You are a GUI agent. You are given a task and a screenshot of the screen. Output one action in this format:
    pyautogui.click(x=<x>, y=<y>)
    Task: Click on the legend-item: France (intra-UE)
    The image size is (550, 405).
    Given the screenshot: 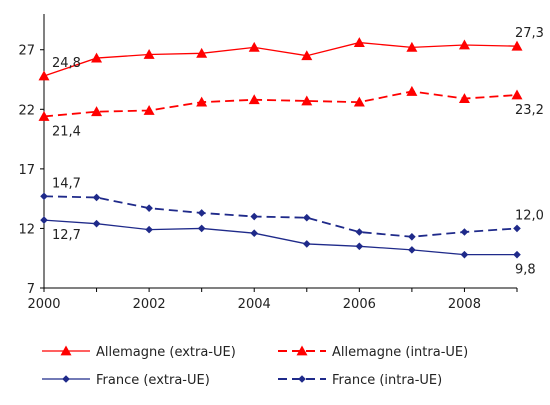 What is the action you would take?
    pyautogui.click(x=360, y=380)
    